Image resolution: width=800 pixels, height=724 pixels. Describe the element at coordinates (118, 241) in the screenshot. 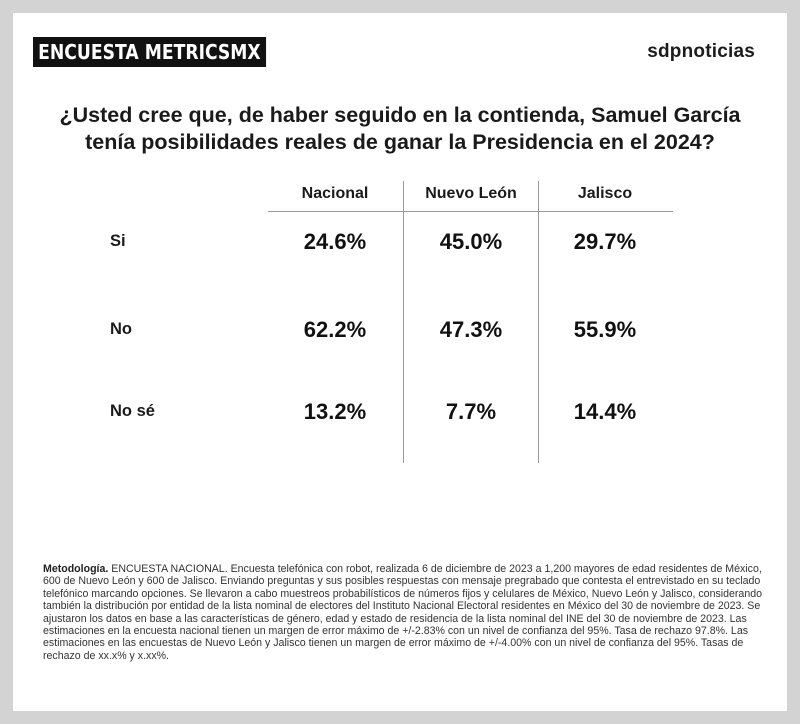

I see `row-label-si: Si` at that location.